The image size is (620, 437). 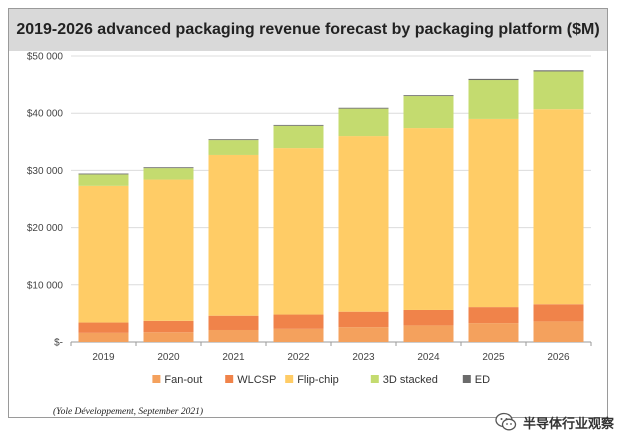 I want to click on y-tick-label: $40 000, so click(x=45, y=114).